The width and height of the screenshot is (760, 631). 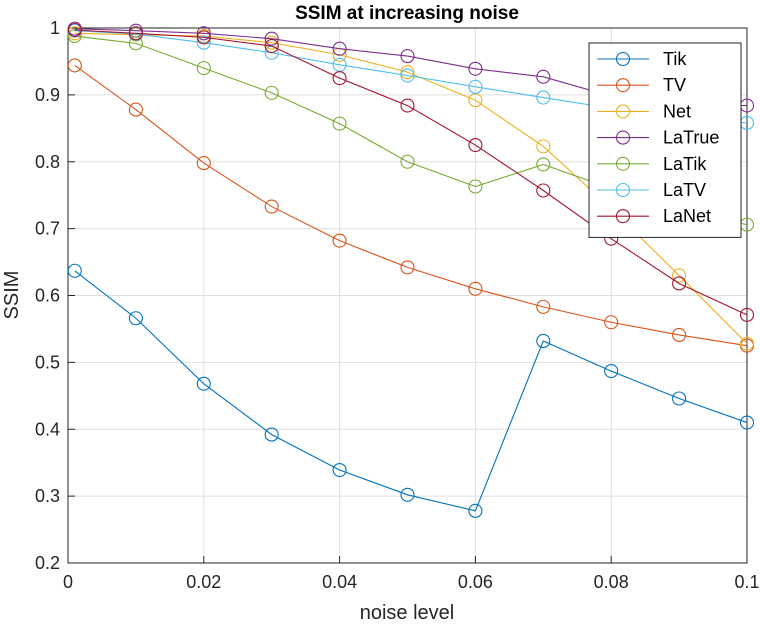 What do you see at coordinates (339, 582) in the screenshot?
I see `x-tick-label: 0.04` at bounding box center [339, 582].